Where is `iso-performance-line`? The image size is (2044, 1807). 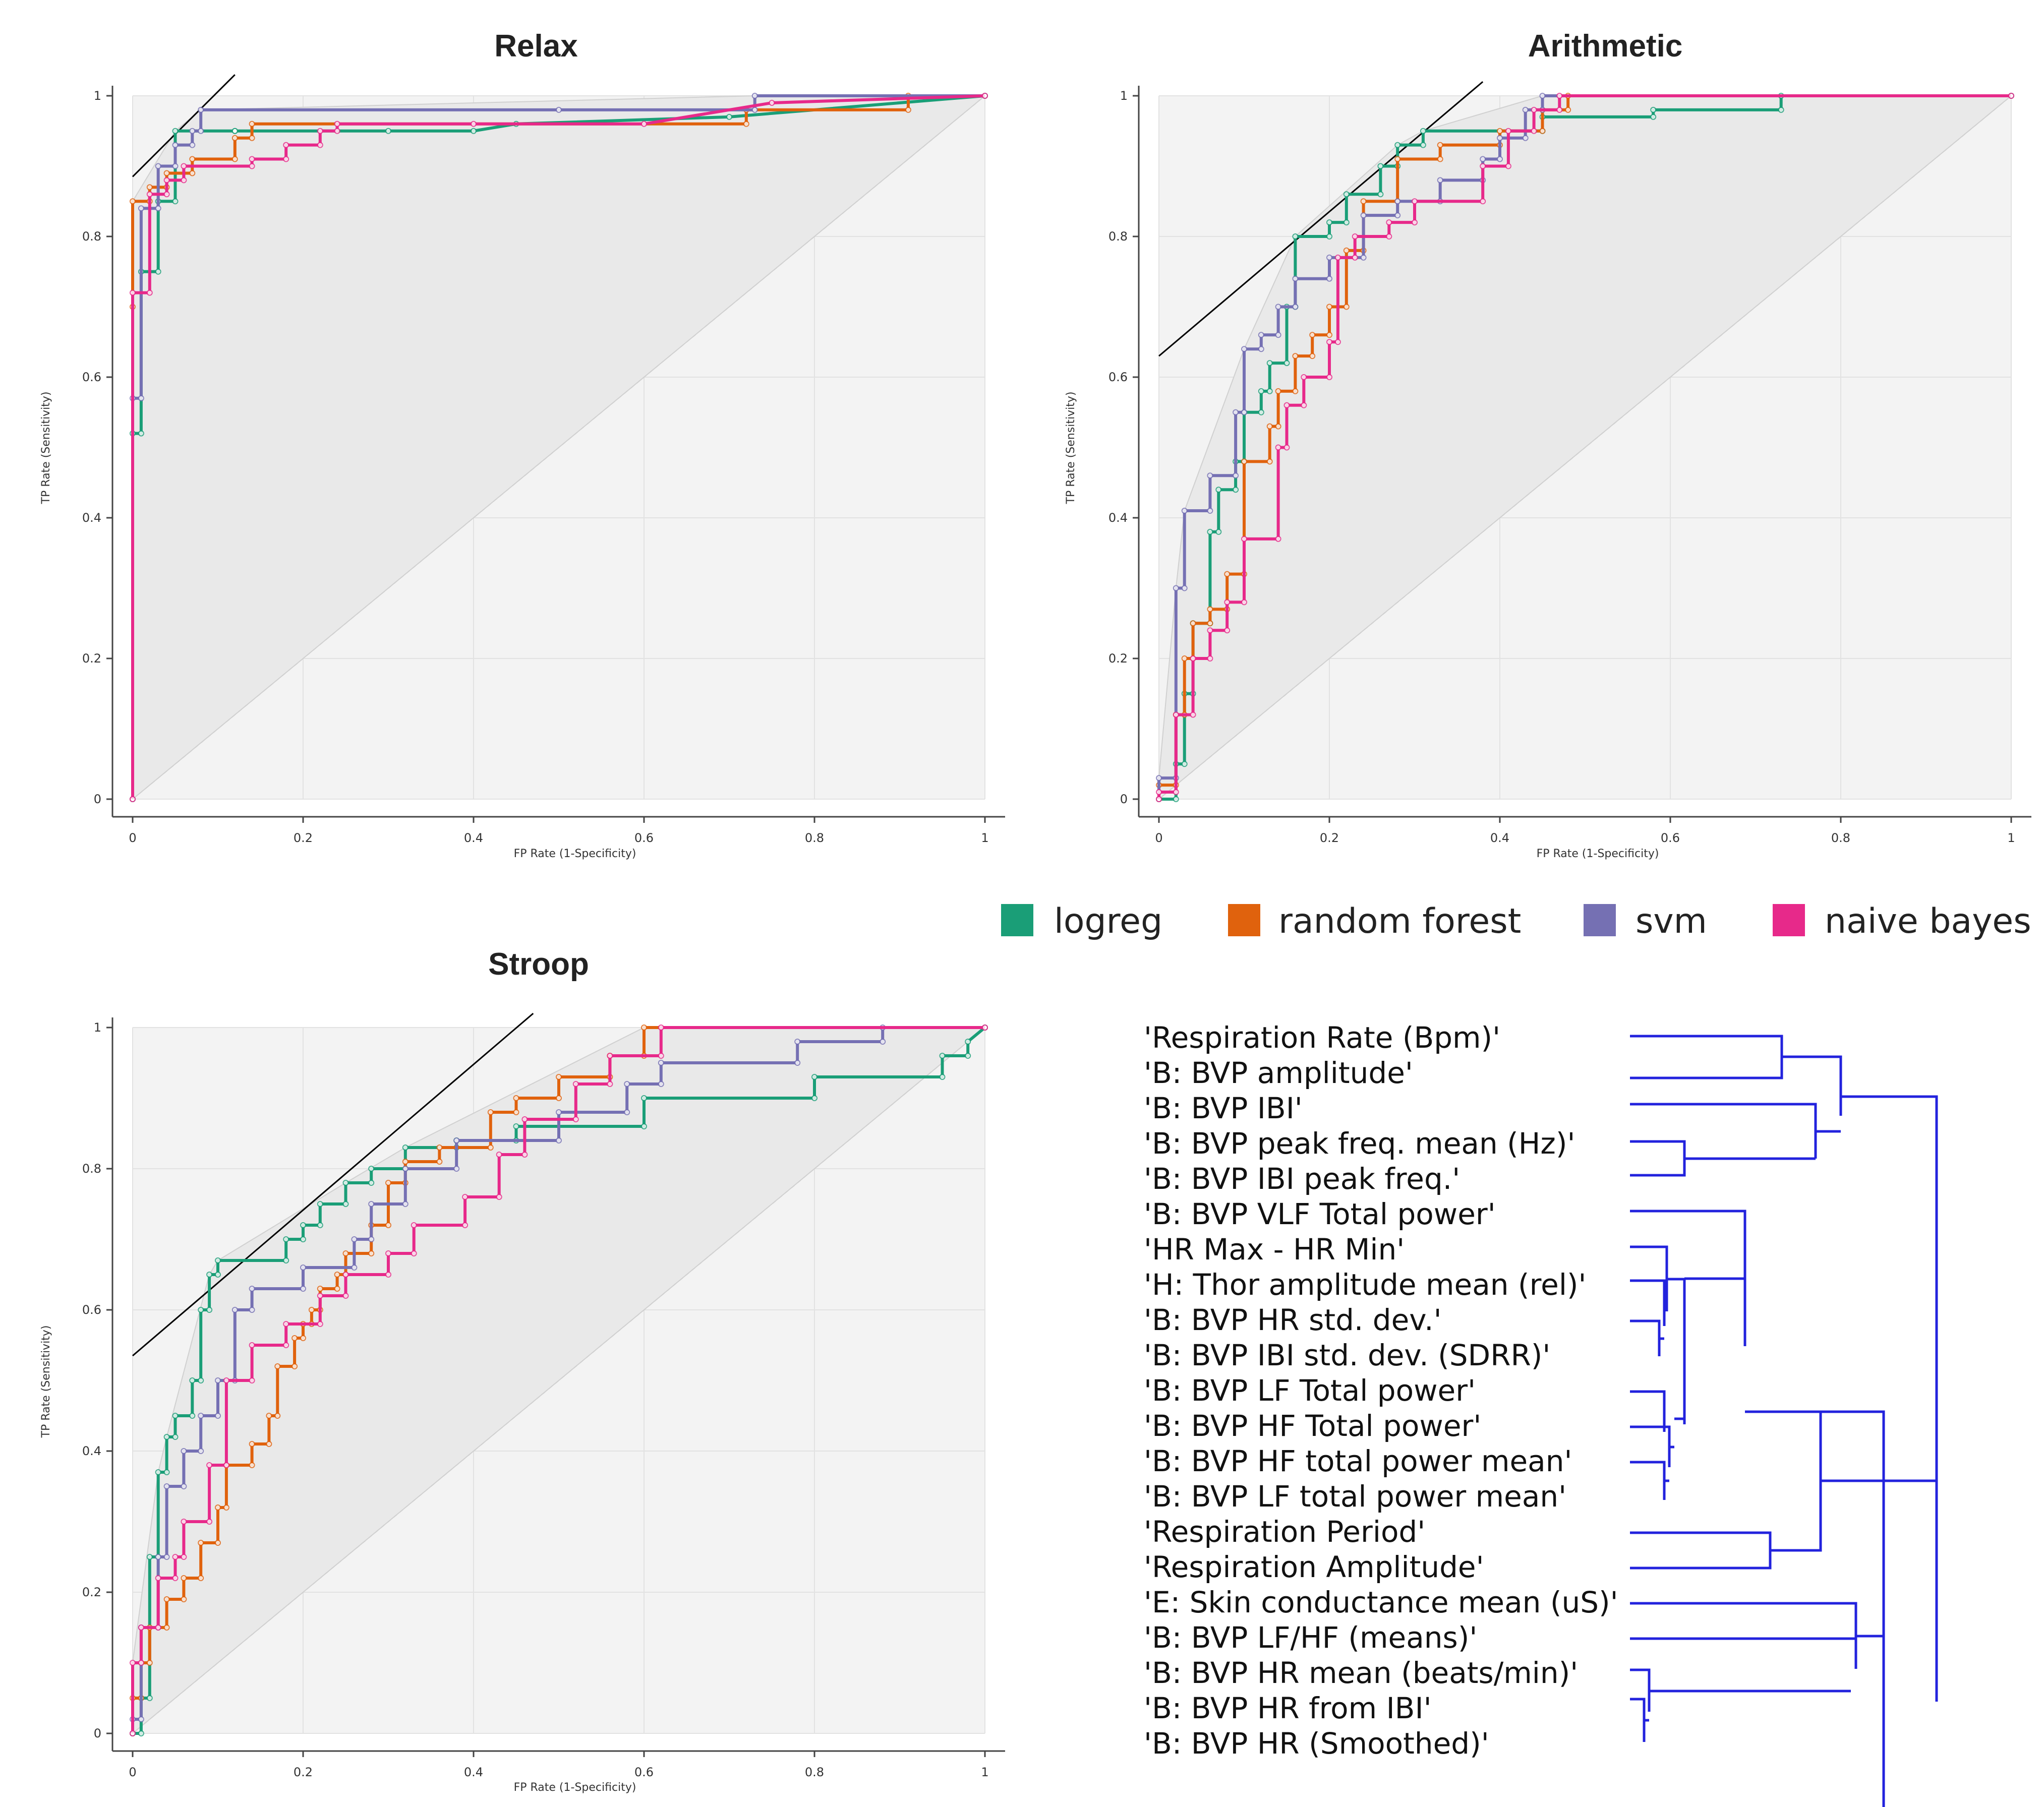
iso-performance-line is located at coordinates (333, 1185).